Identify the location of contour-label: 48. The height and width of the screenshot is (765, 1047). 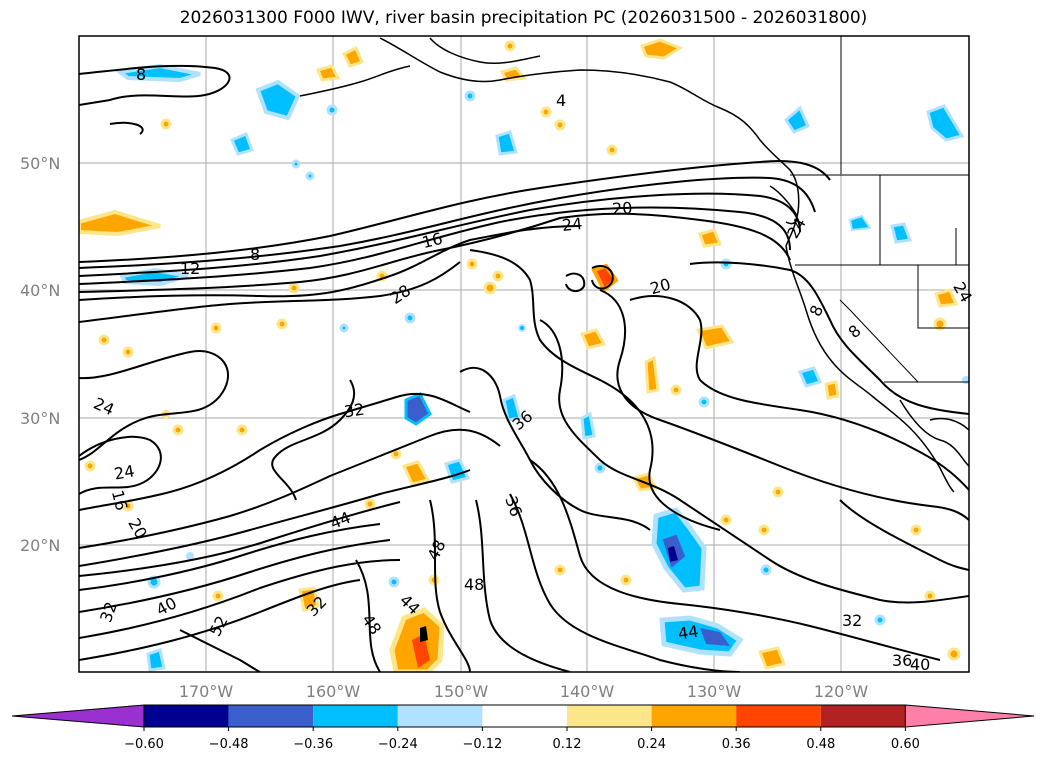
(474, 584).